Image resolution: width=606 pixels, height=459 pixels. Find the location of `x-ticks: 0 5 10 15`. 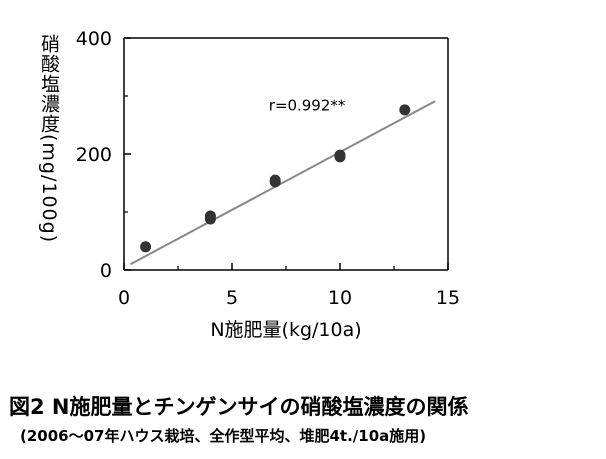

x-ticks: 0 5 10 15 is located at coordinates (289, 286).